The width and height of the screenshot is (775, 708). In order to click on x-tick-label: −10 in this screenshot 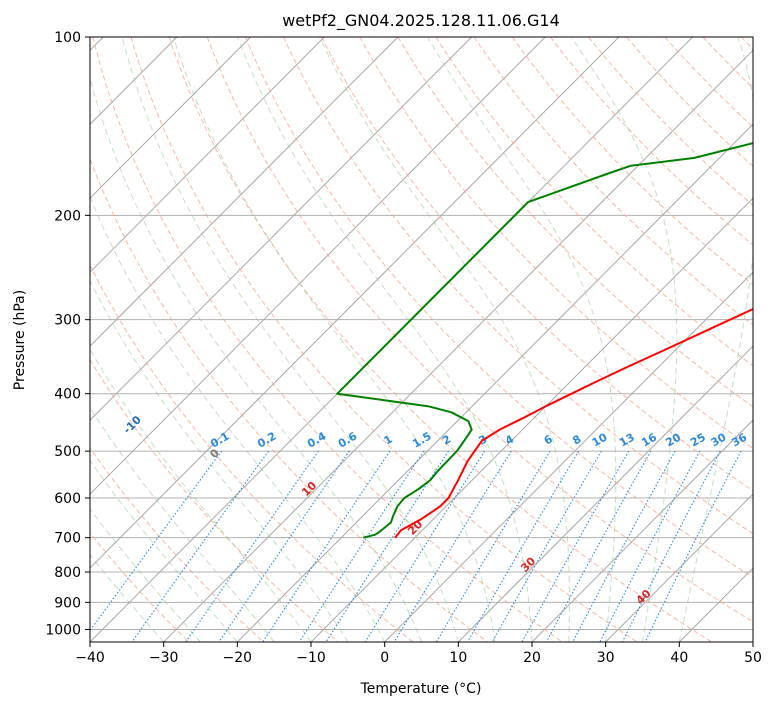, I will do `click(311, 658)`.